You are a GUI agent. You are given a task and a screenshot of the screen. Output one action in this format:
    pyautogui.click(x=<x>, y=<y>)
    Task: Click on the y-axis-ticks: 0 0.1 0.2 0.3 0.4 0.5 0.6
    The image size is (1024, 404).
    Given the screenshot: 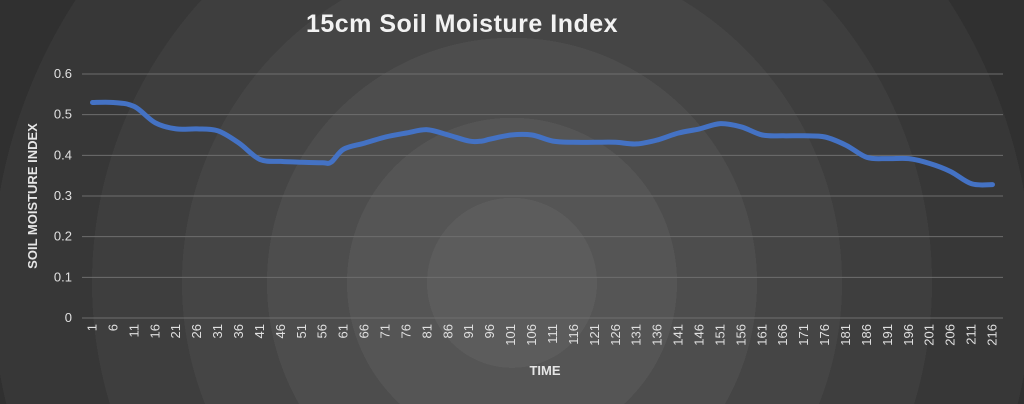 What is the action you would take?
    pyautogui.click(x=63, y=195)
    